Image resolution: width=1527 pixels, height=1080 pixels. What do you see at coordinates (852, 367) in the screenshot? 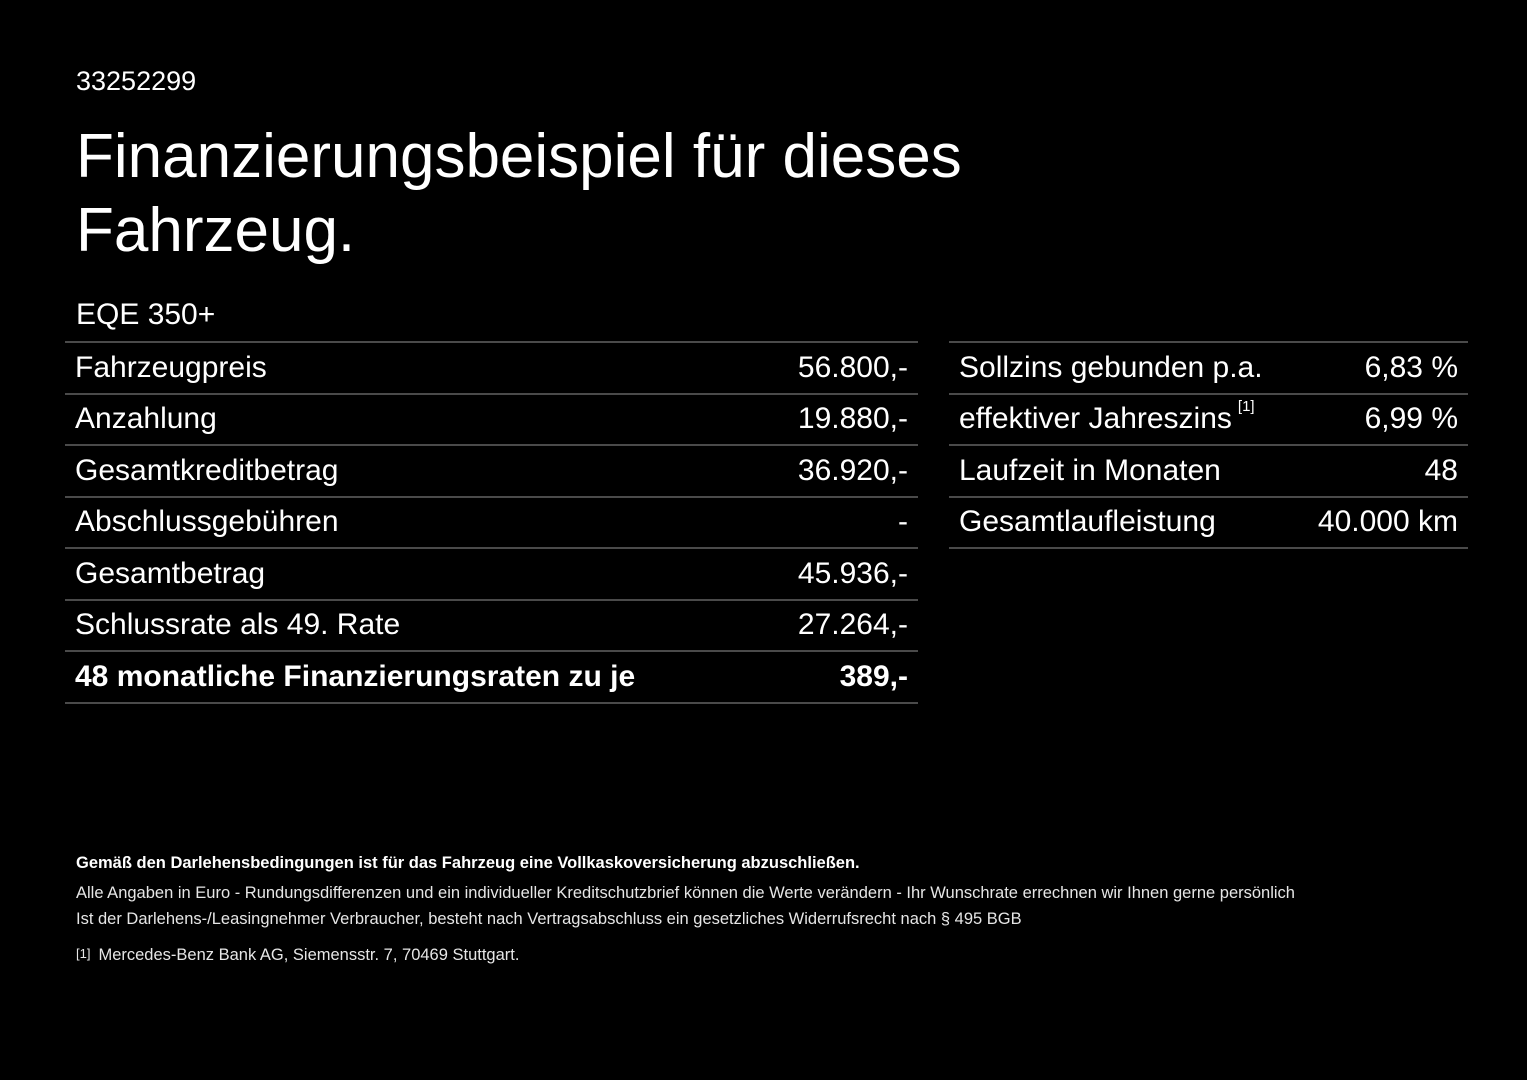
I see `row-value: 56.800,-` at bounding box center [852, 367].